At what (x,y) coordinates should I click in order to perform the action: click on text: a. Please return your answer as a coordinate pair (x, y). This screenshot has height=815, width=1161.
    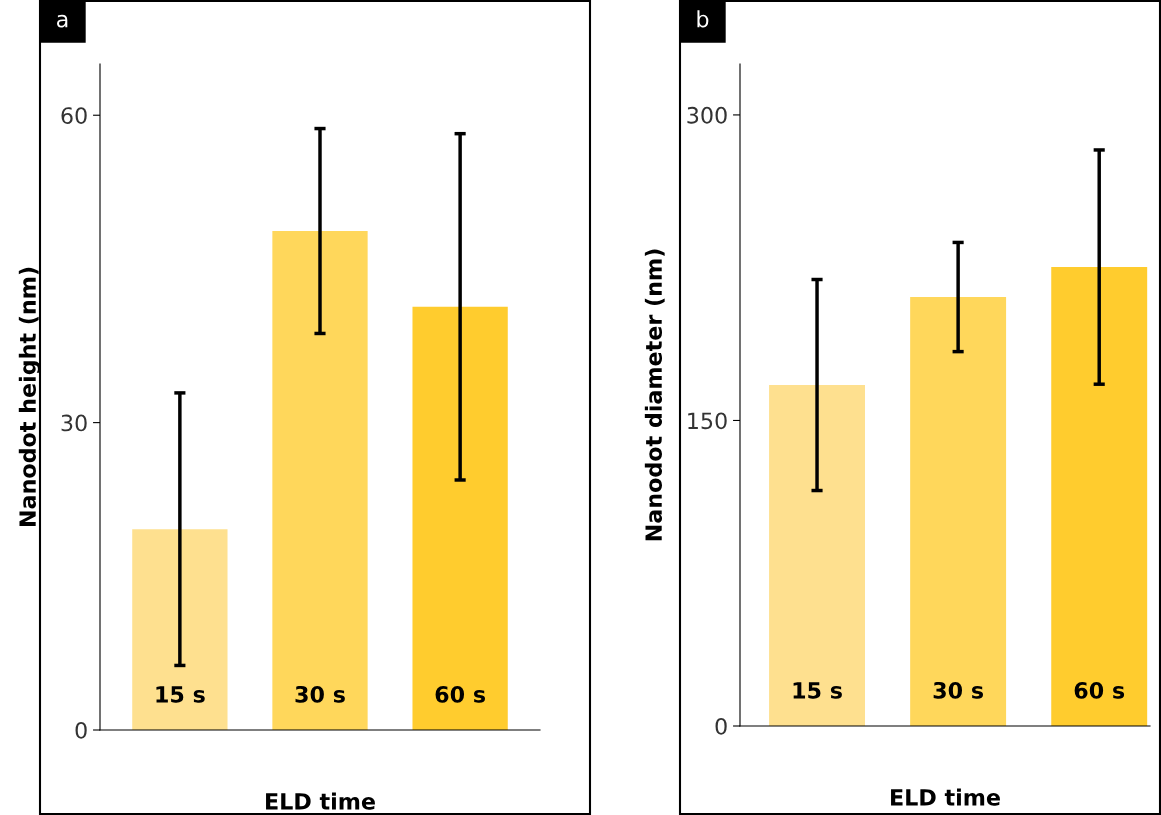
    Looking at the image, I should click on (62, 21).